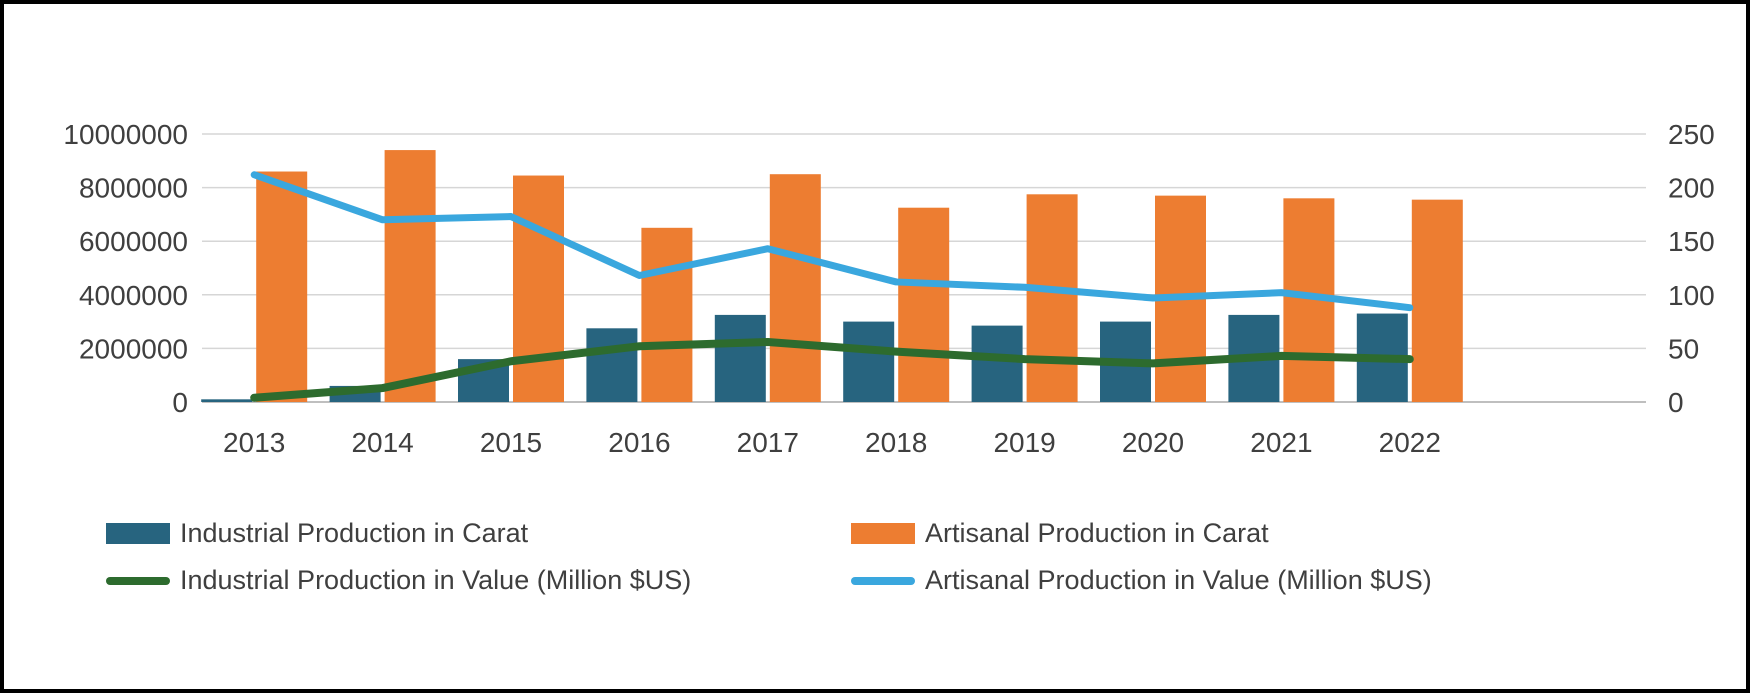 Image resolution: width=1750 pixels, height=693 pixels. I want to click on legend-label-industrial-carat: Industrial Production in Carat, so click(354, 533).